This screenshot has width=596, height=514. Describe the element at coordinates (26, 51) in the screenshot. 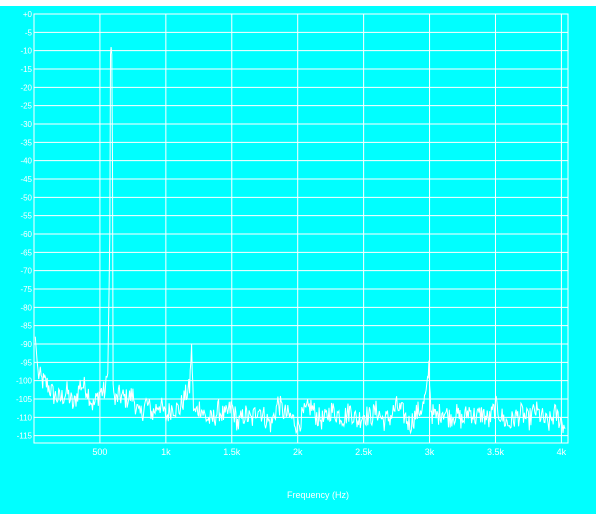

I see `y-tick-label: -10` at that location.